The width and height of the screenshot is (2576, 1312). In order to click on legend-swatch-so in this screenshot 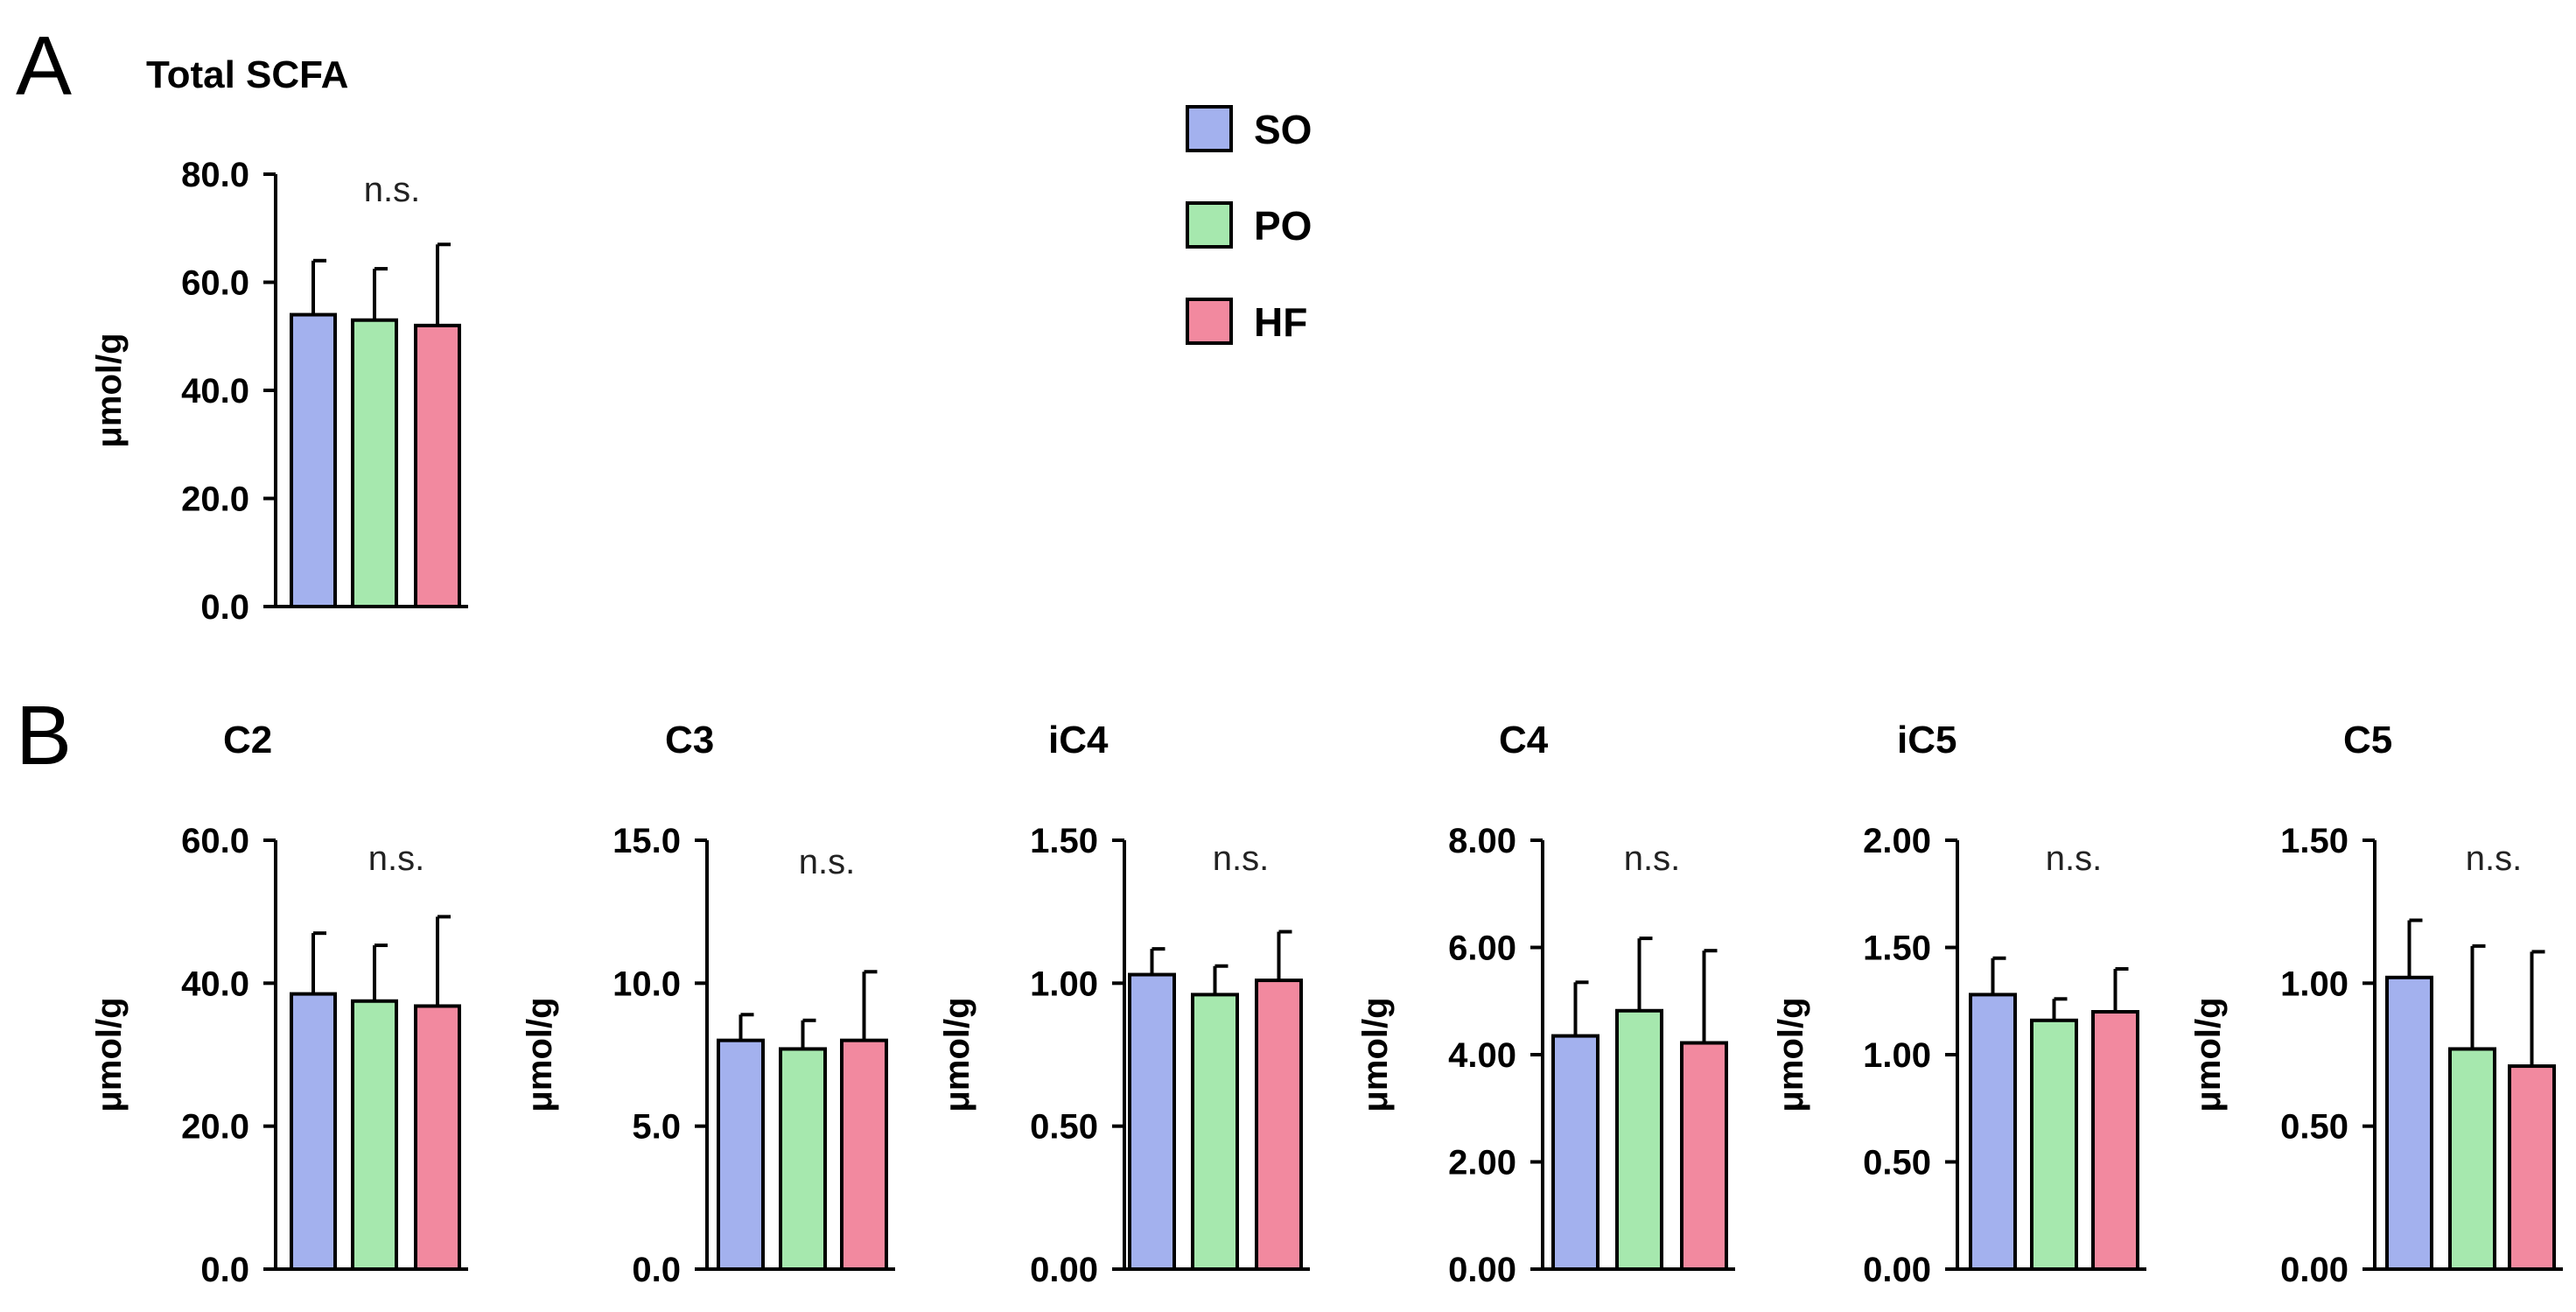, I will do `click(1209, 129)`.